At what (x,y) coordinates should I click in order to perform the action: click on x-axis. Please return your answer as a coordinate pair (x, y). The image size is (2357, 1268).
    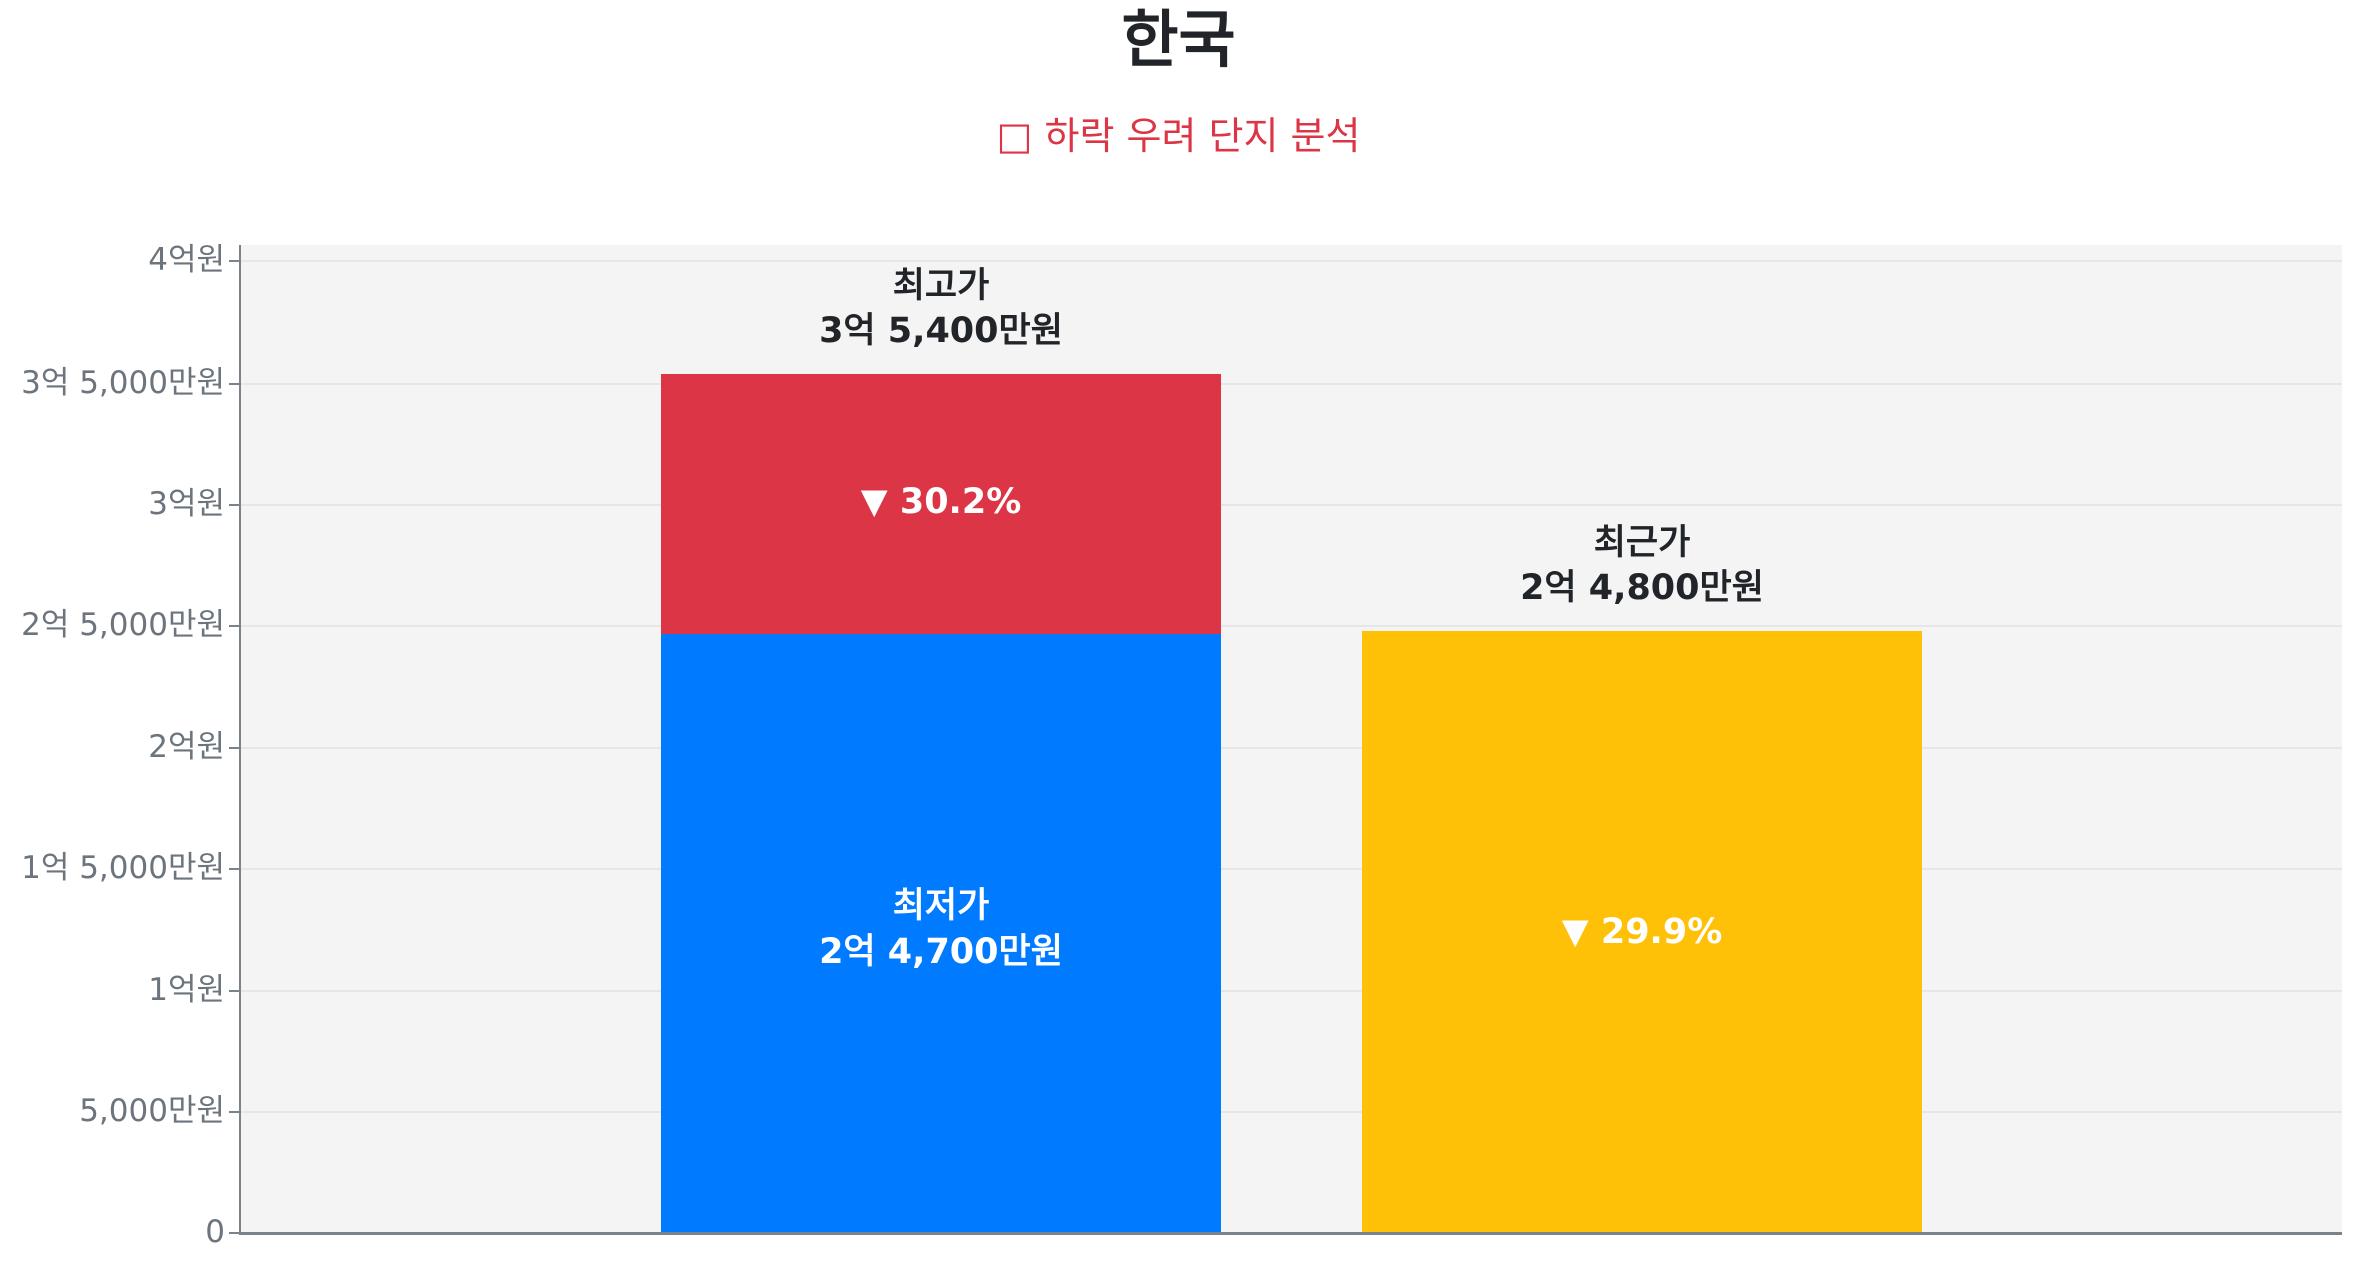
    Looking at the image, I should click on (1290, 1233).